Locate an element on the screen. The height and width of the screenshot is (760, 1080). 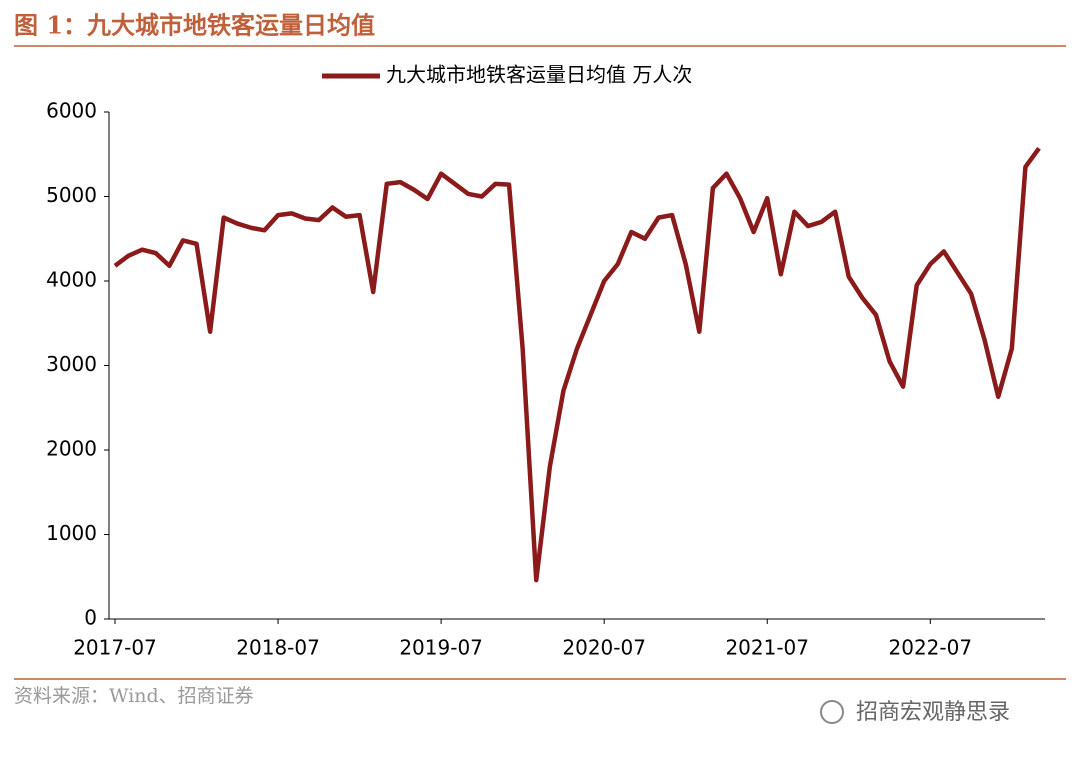
y-tick-label: 5000 is located at coordinates (71, 195).